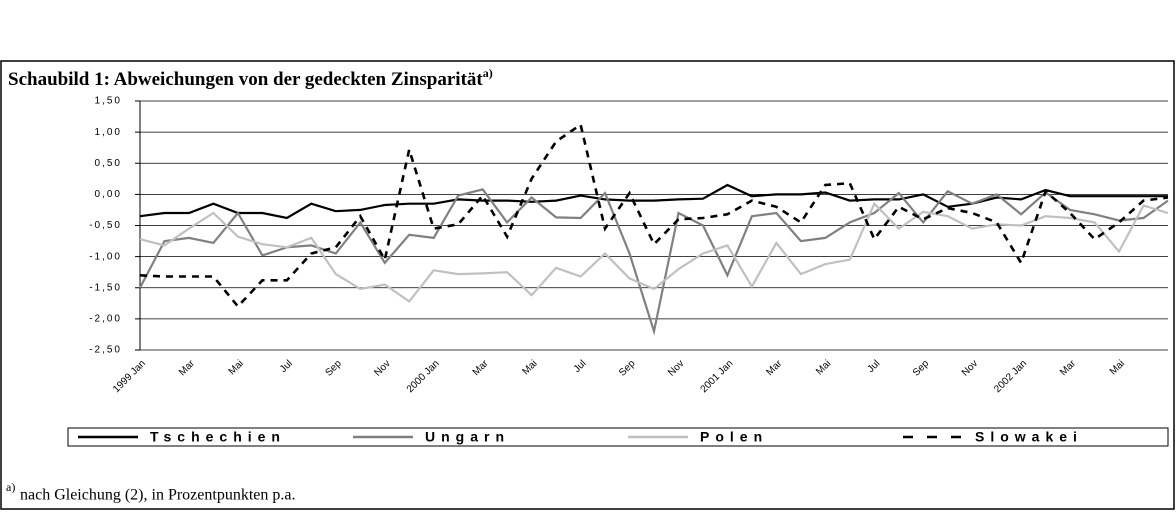 This screenshot has height=516, width=1176. I want to click on x-tick-label: 1999 Jan, so click(129, 376).